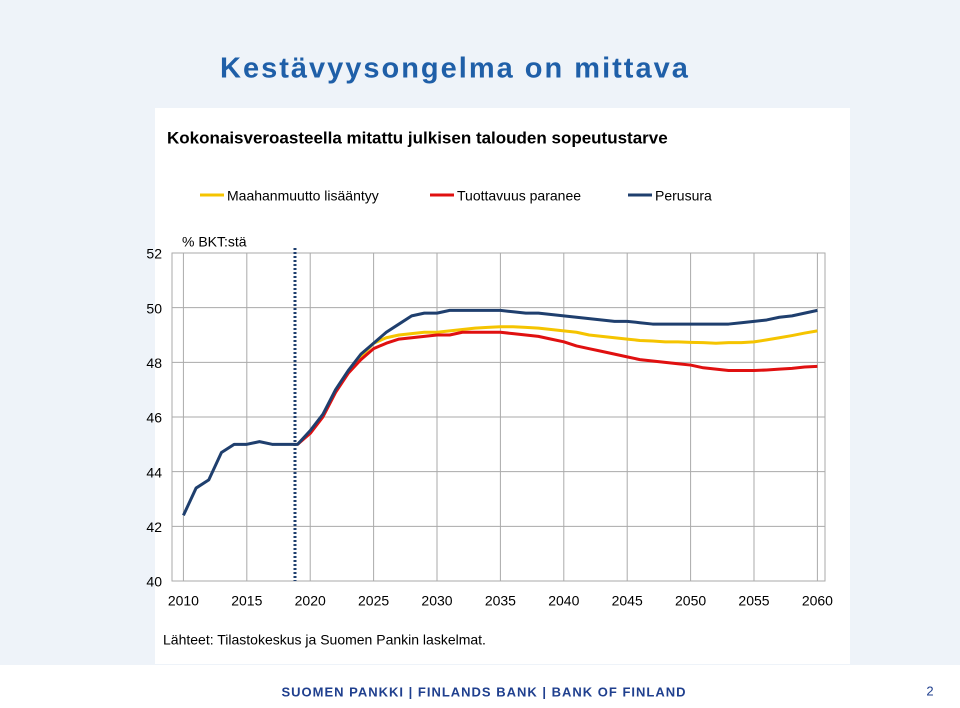  What do you see at coordinates (373, 601) in the screenshot?
I see `x-tick-label: 2025` at bounding box center [373, 601].